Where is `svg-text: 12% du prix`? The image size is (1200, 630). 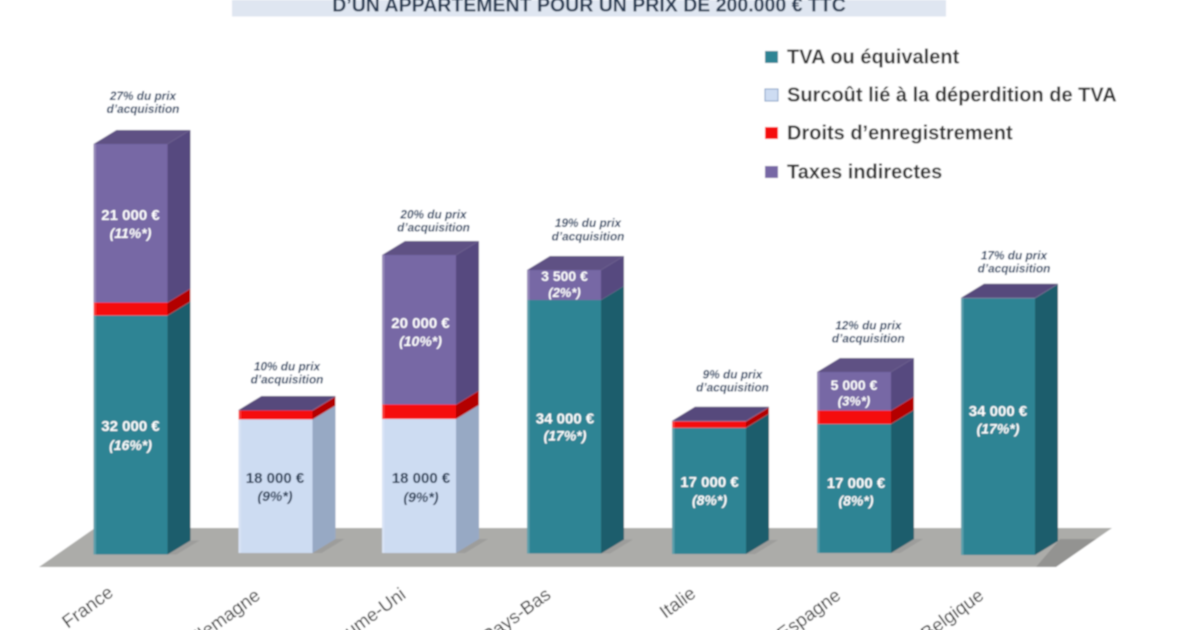
svg-text: 12% du prix is located at coordinates (868, 326).